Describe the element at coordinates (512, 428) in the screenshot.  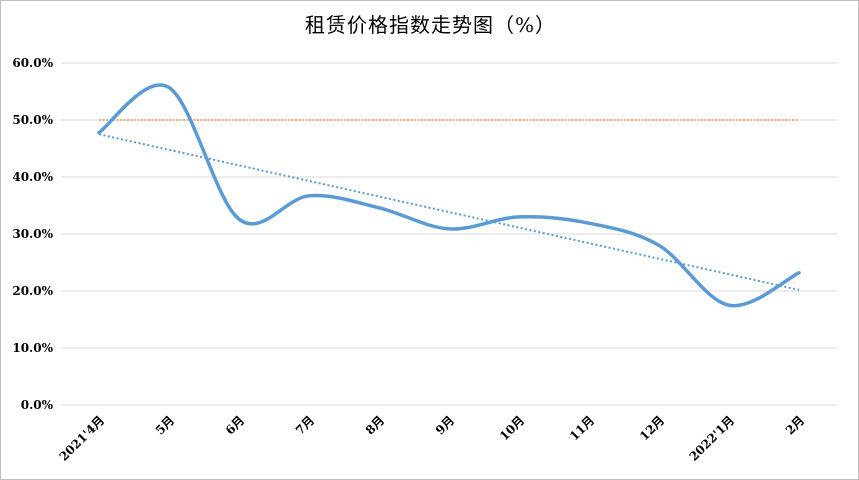
I see `x-tick-label: 10月` at that location.